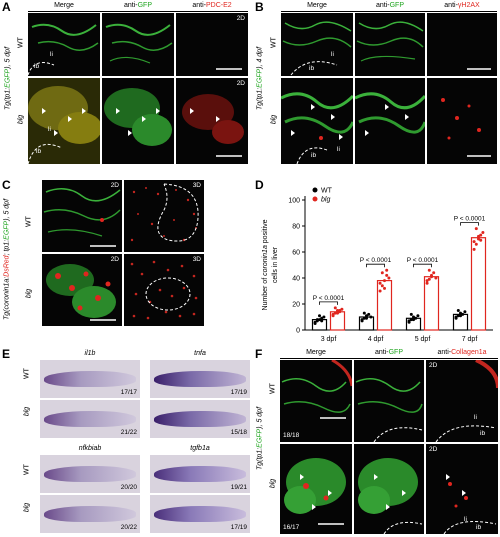 This screenshot has width=500, height=537. What do you see at coordinates (423, 339) in the screenshot?
I see `x-tick-label: 5 dpf` at bounding box center [423, 339].